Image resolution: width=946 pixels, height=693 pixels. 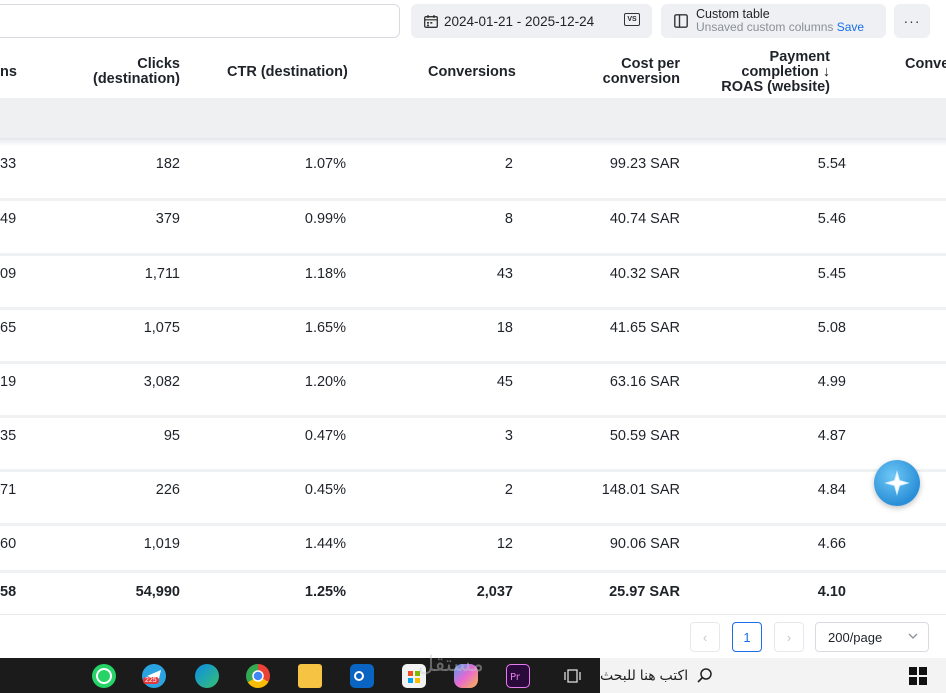 What do you see at coordinates (508, 219) in the screenshot?
I see `cell-conversions: 8` at bounding box center [508, 219].